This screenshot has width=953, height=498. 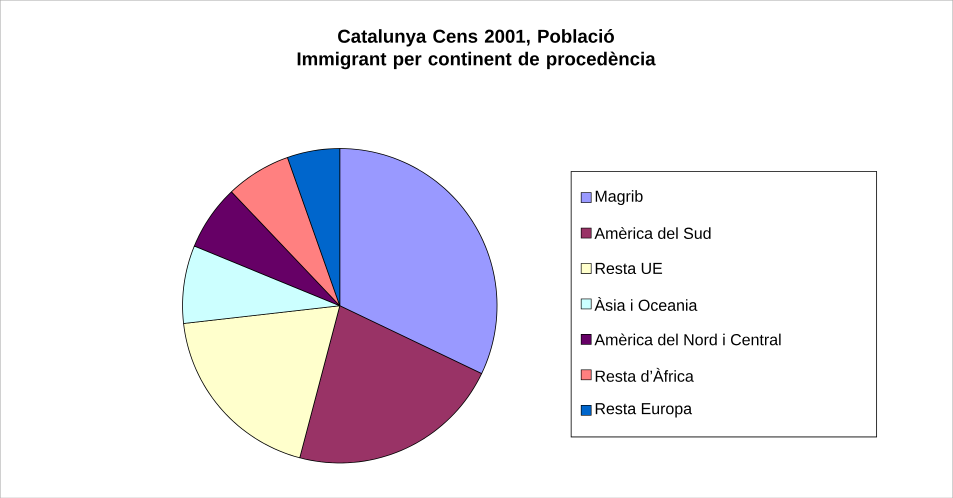 I want to click on legend-label: Resta d’Àfrica, so click(x=645, y=375).